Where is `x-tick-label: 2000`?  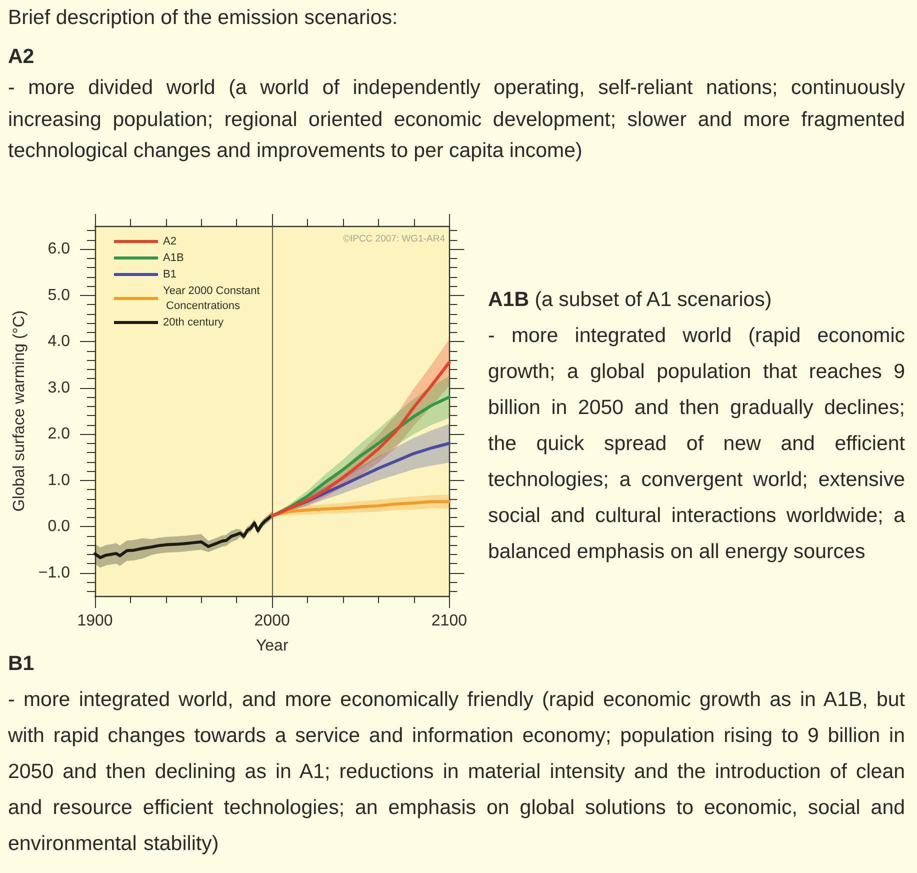
x-tick-label: 2000 is located at coordinates (272, 621).